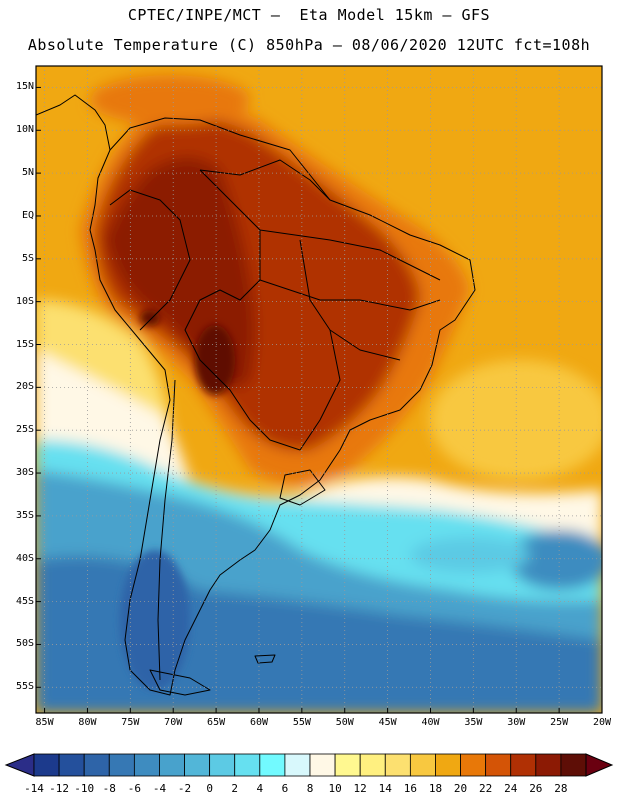 This screenshot has height=800, width=618. What do you see at coordinates (27, 173) in the screenshot?
I see `lat-label: 5N` at bounding box center [27, 173].